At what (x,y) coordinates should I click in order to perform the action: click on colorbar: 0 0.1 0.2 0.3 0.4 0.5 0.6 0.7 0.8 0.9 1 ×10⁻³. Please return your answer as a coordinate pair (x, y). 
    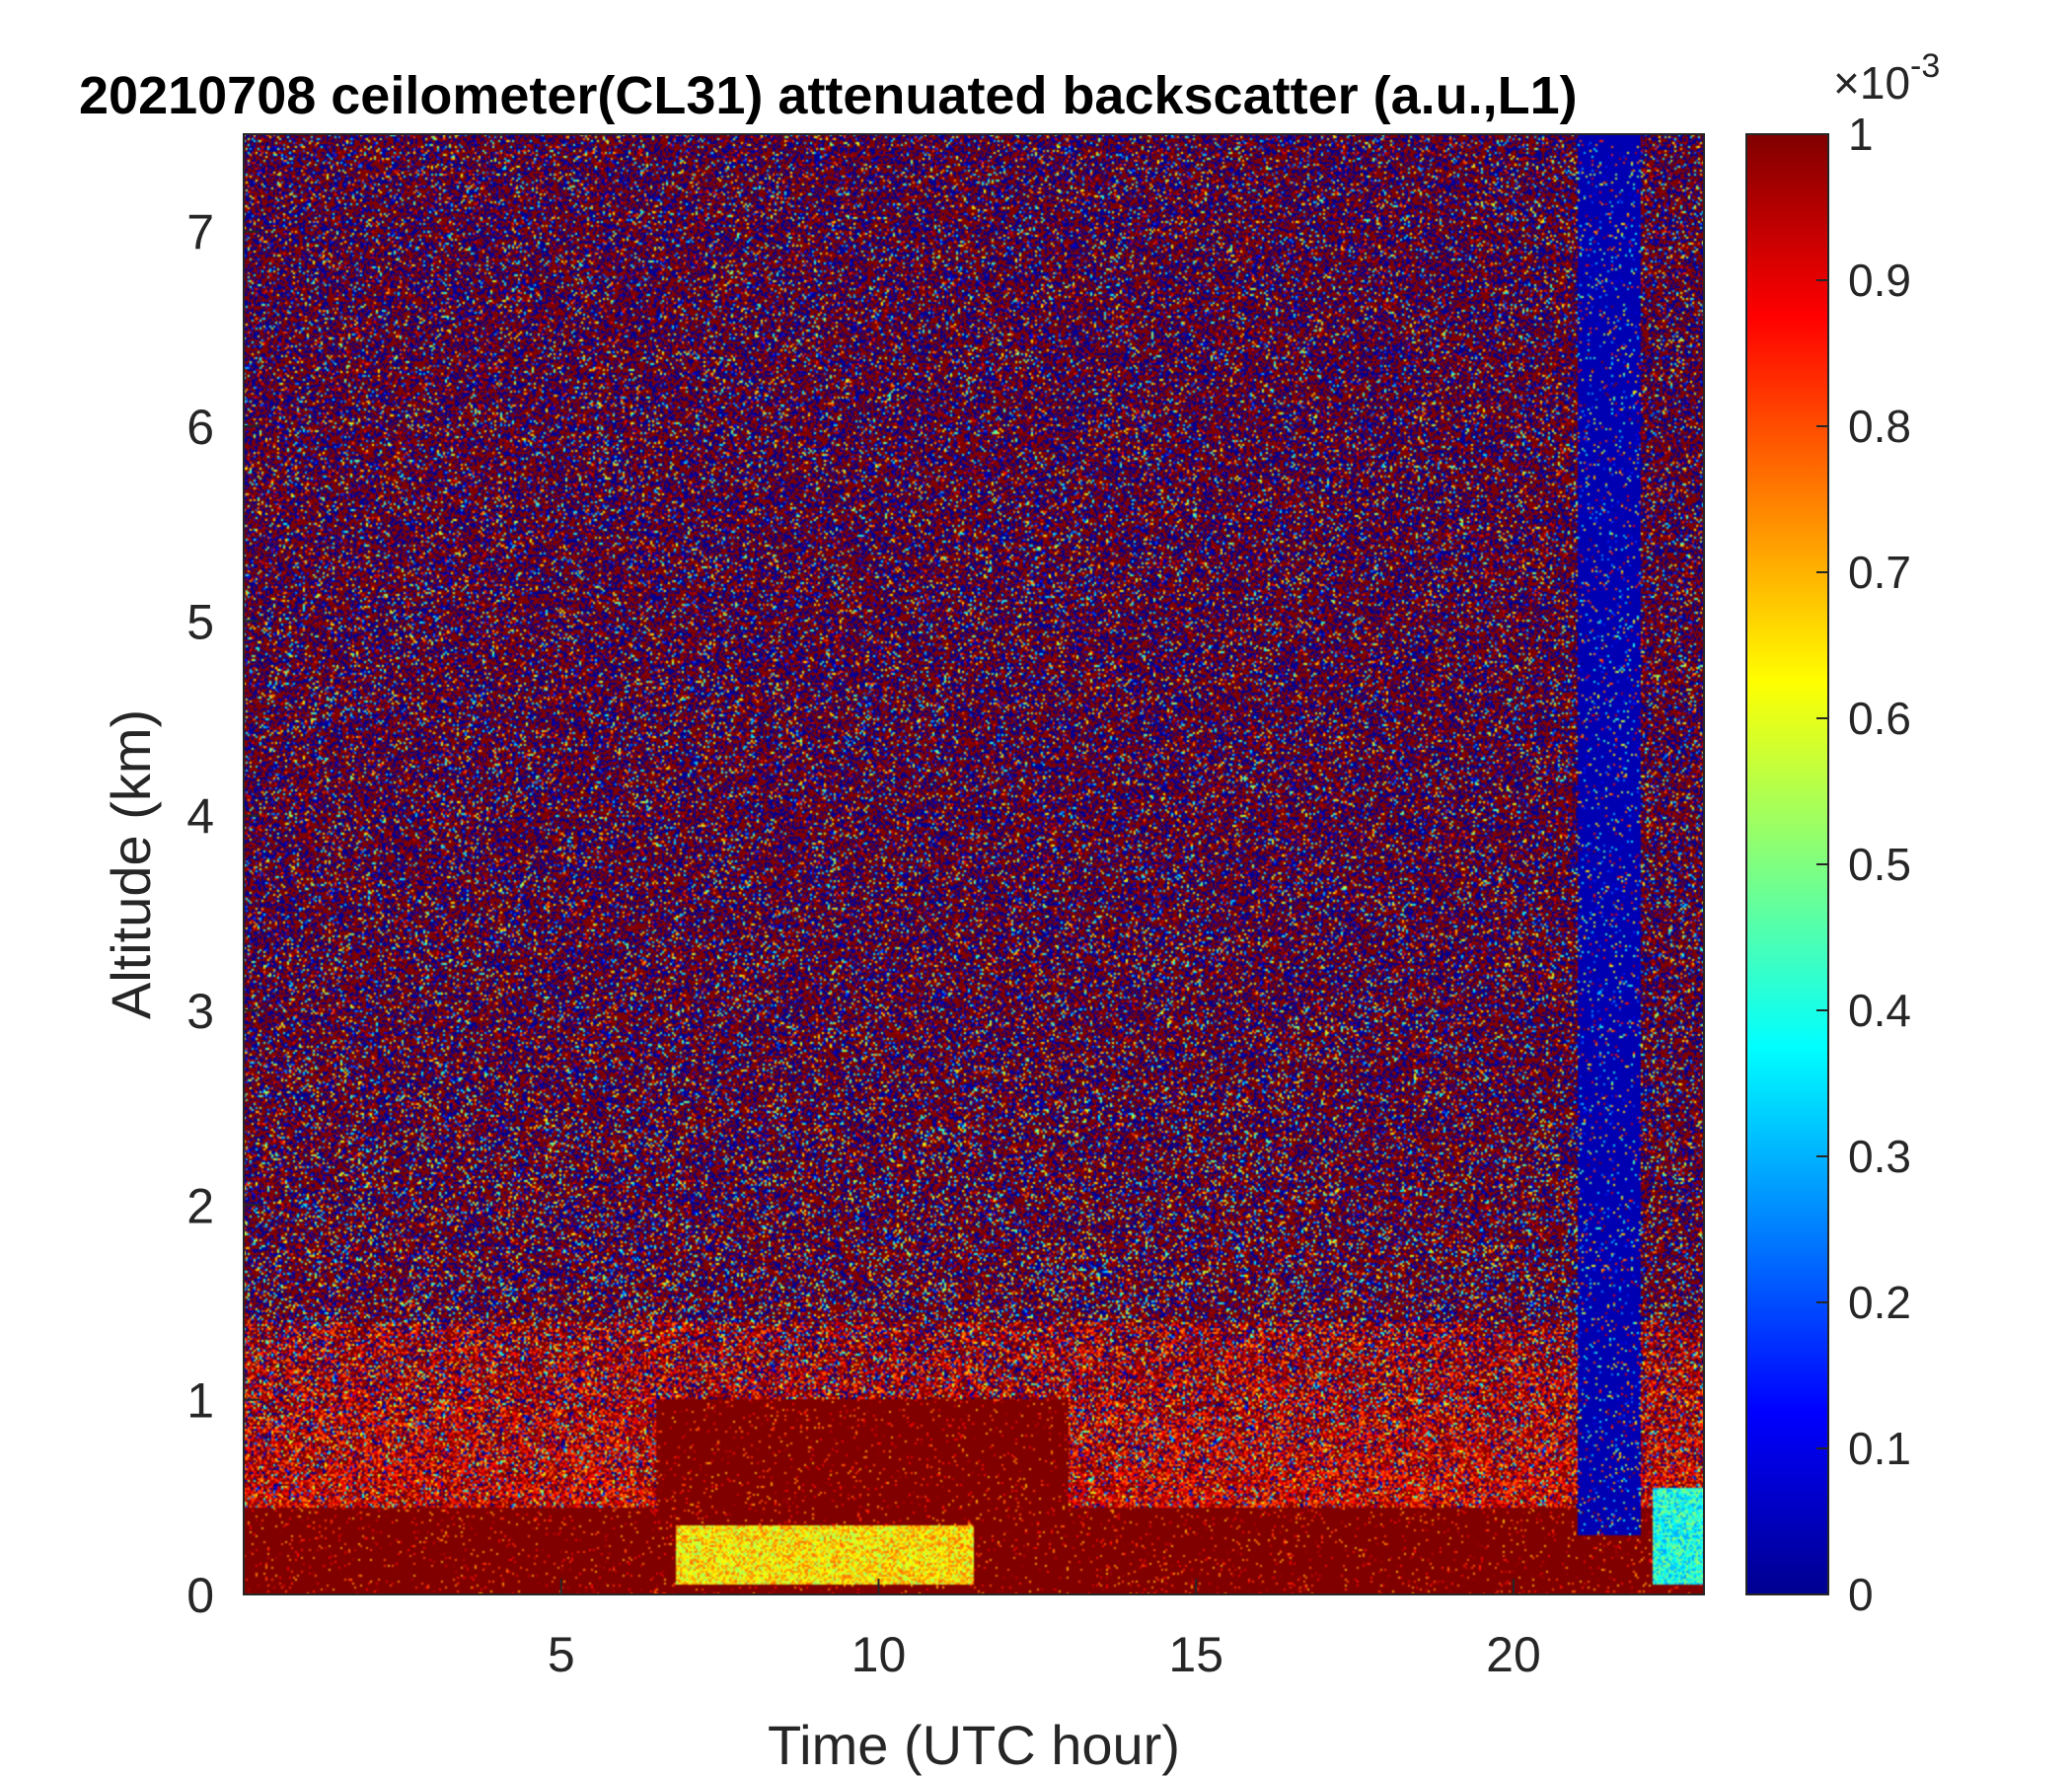
    Looking at the image, I should click on (1843, 833).